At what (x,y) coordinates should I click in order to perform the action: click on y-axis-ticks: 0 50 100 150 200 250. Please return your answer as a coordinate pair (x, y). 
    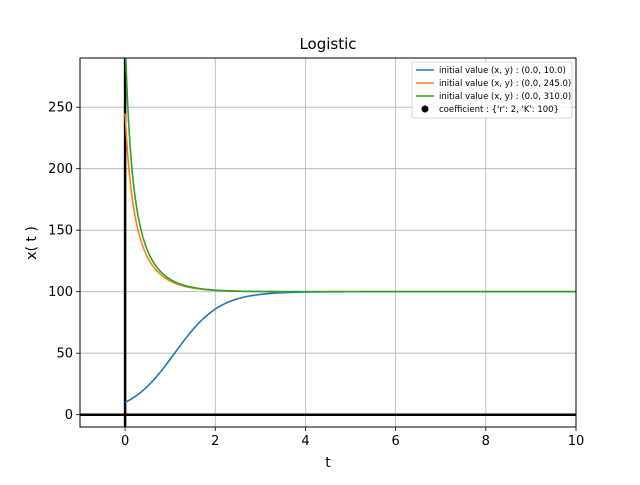
    Looking at the image, I should click on (64, 262).